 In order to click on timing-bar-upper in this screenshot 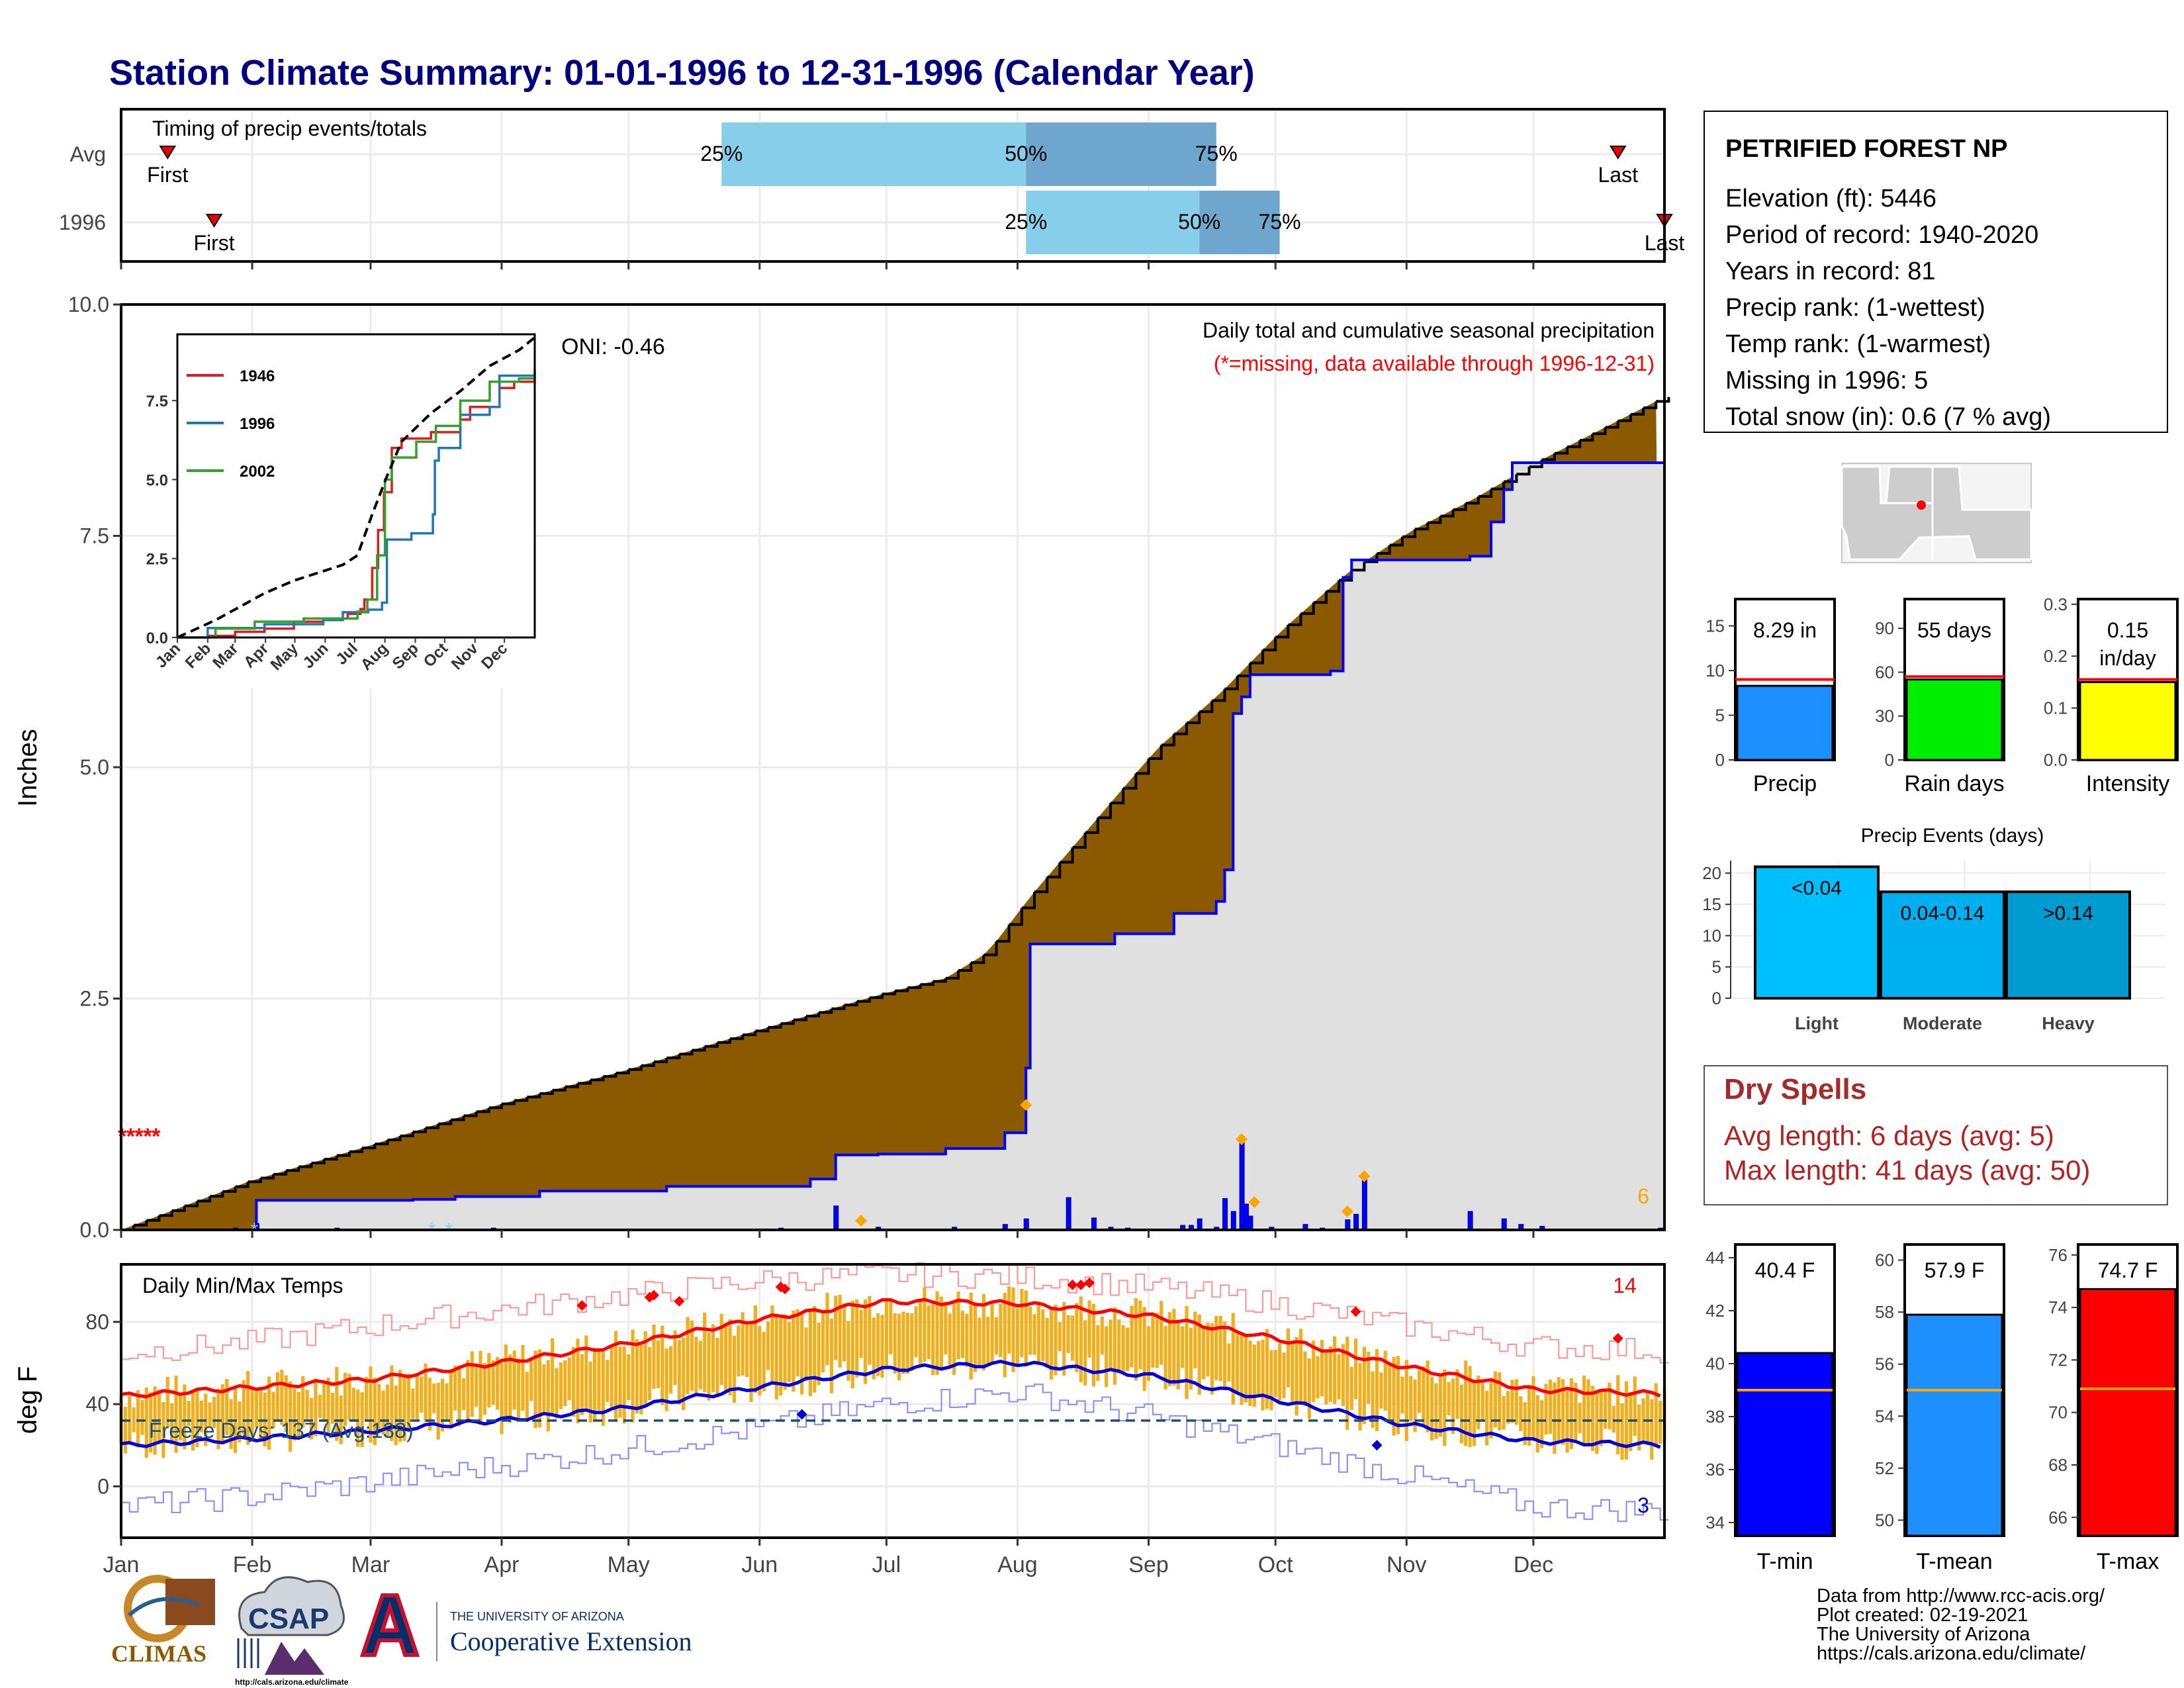, I will do `click(1121, 154)`.